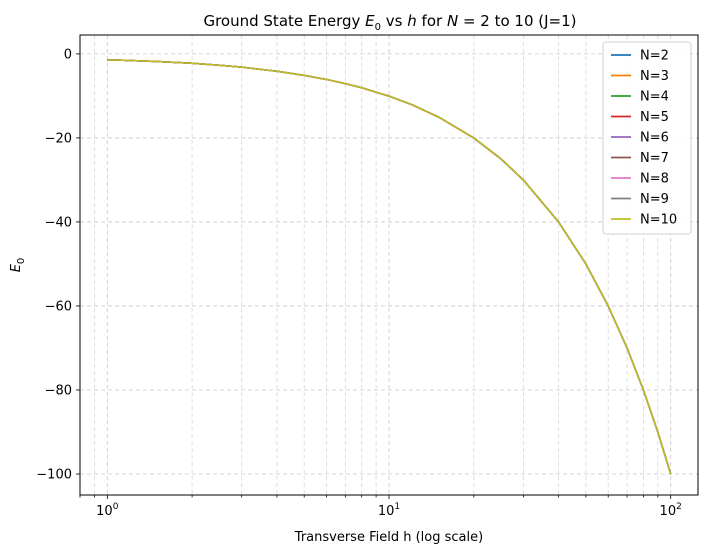 The image size is (709, 554). I want to click on y-tick-label: −100, so click(54, 474).